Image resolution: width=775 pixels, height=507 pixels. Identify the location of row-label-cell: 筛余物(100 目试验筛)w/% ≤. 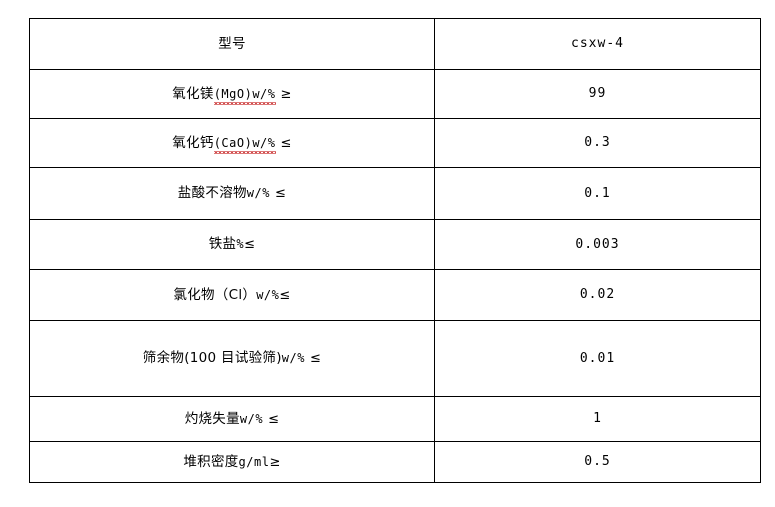
(232, 358).